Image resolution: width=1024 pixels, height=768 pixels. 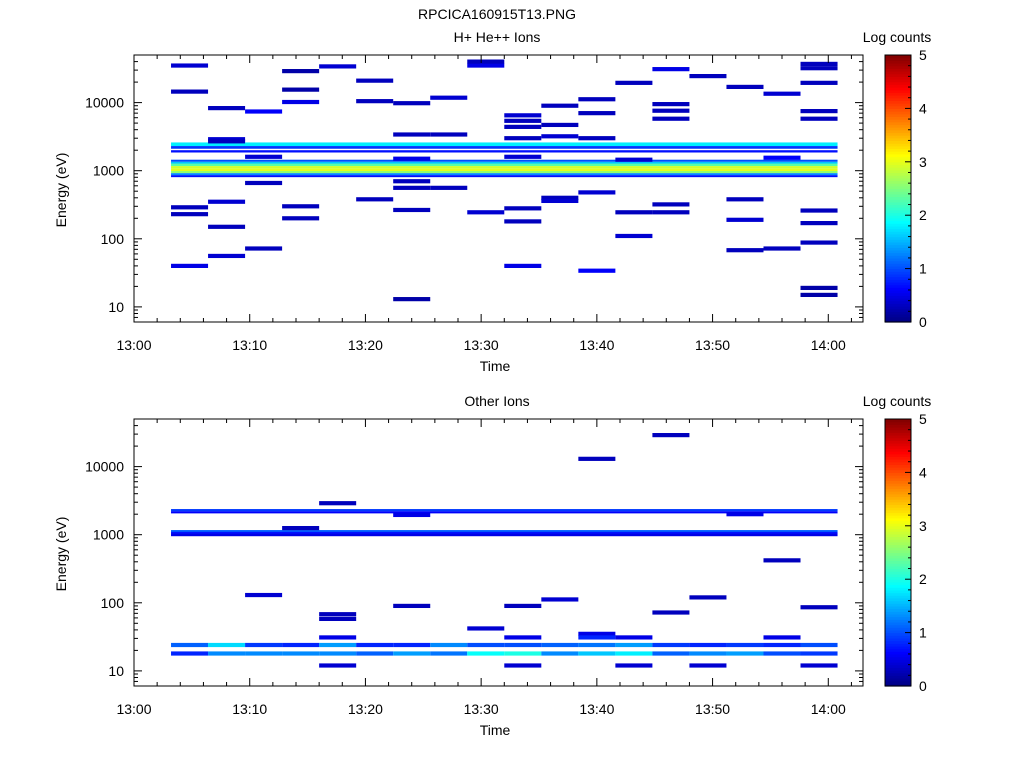 I want to click on bottom-colorbar-label: Log counts, so click(x=897, y=401).